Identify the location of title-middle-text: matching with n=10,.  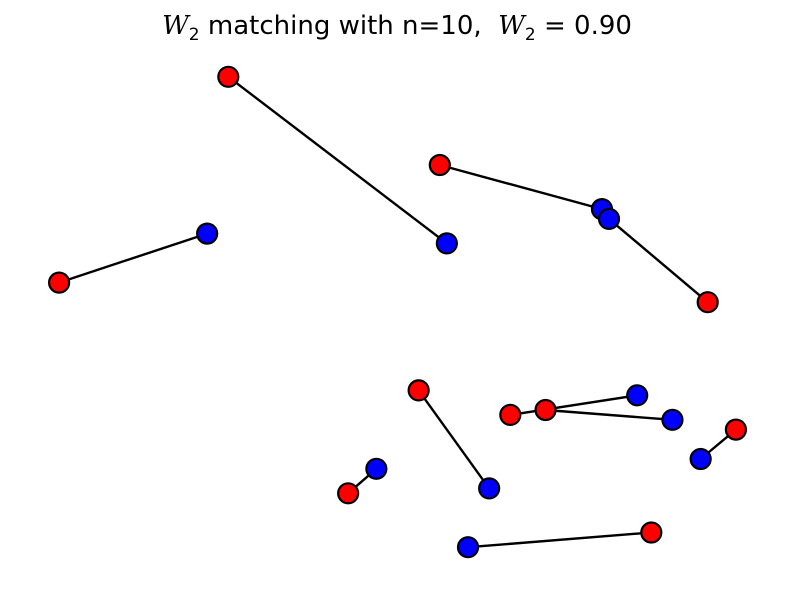
(349, 26).